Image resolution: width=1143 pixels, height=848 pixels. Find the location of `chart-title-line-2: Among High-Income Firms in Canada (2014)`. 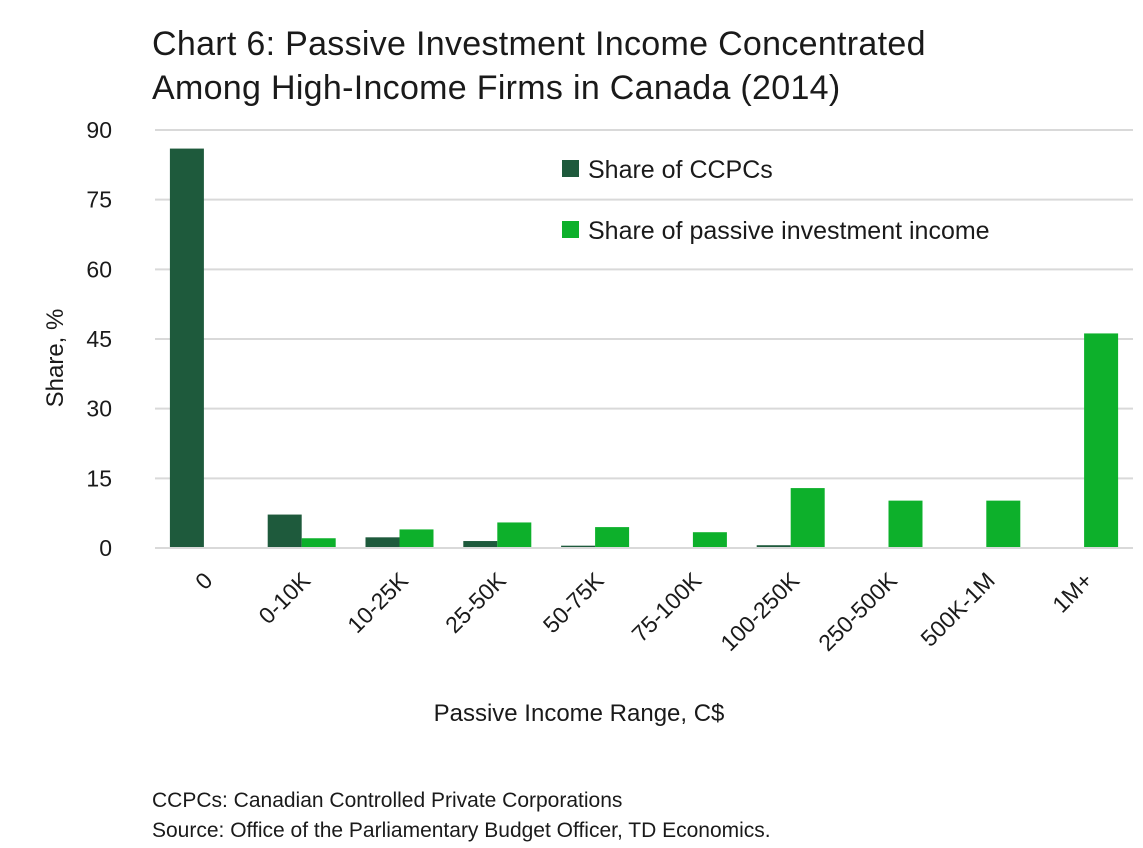

chart-title-line-2: Among High-Income Firms in Canada (2014) is located at coordinates (496, 88).